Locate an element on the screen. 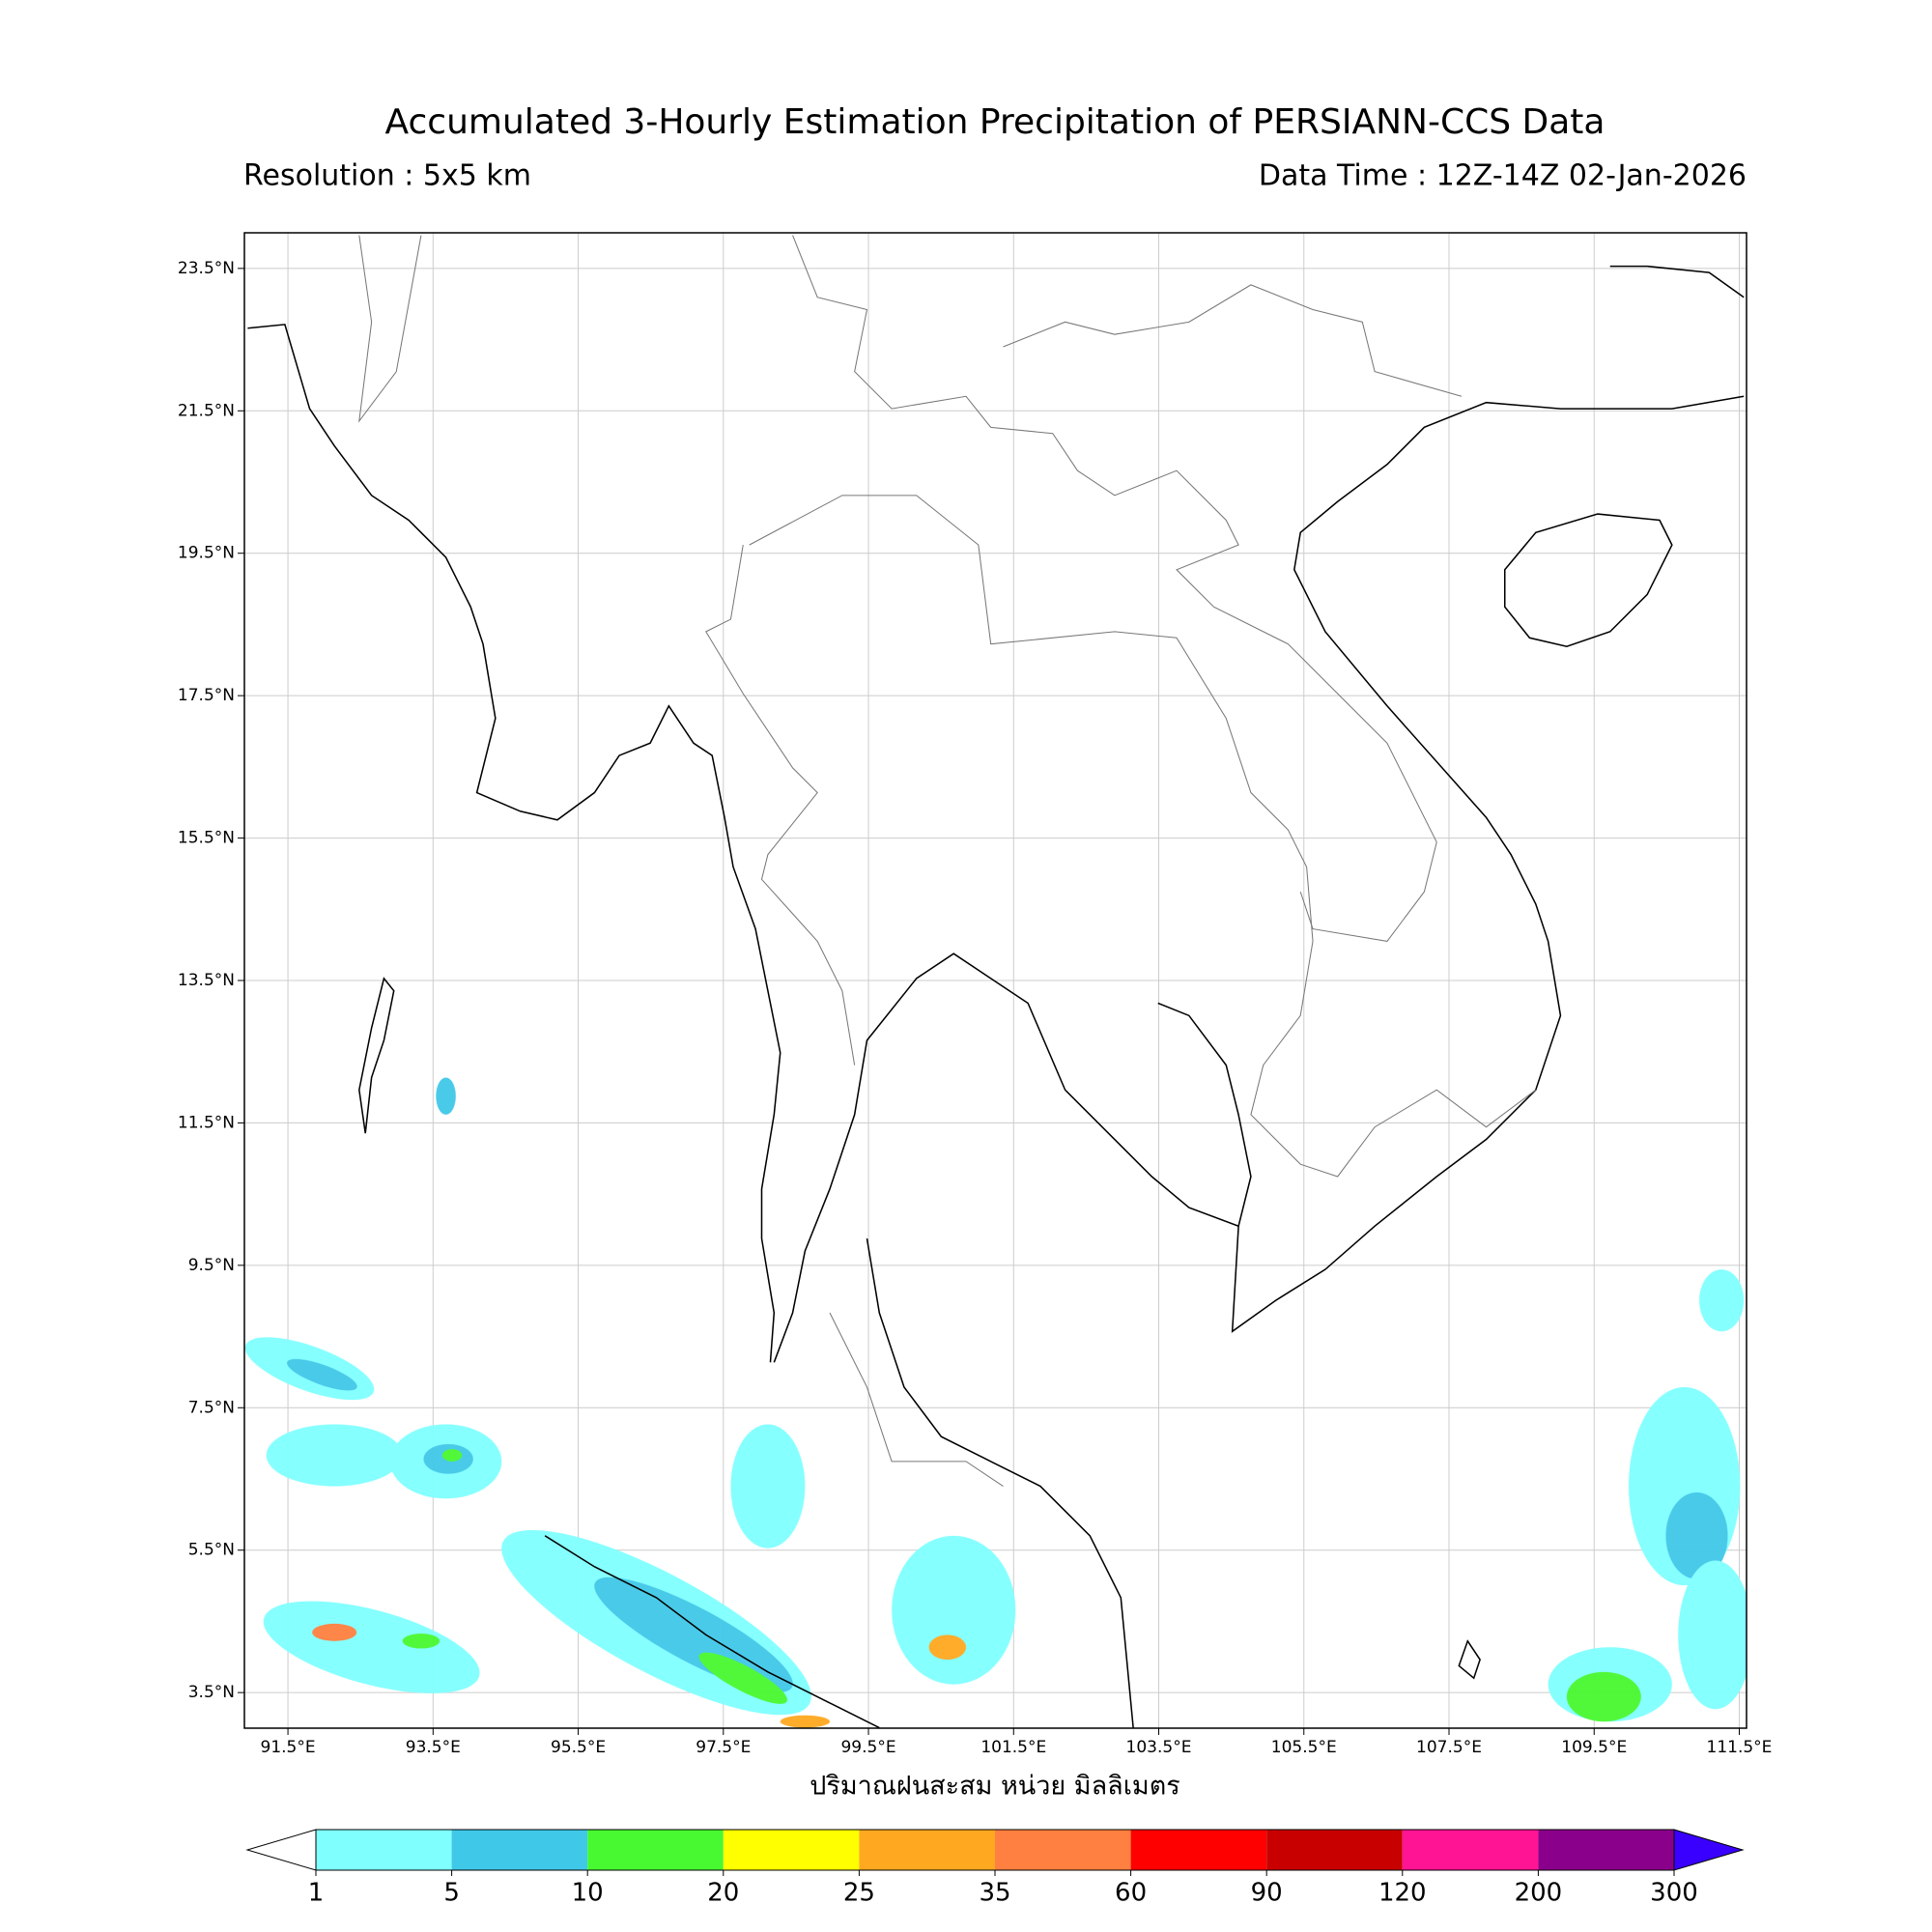 The image size is (1932, 1932). x-tick-label: 95.5°E is located at coordinates (578, 1747).